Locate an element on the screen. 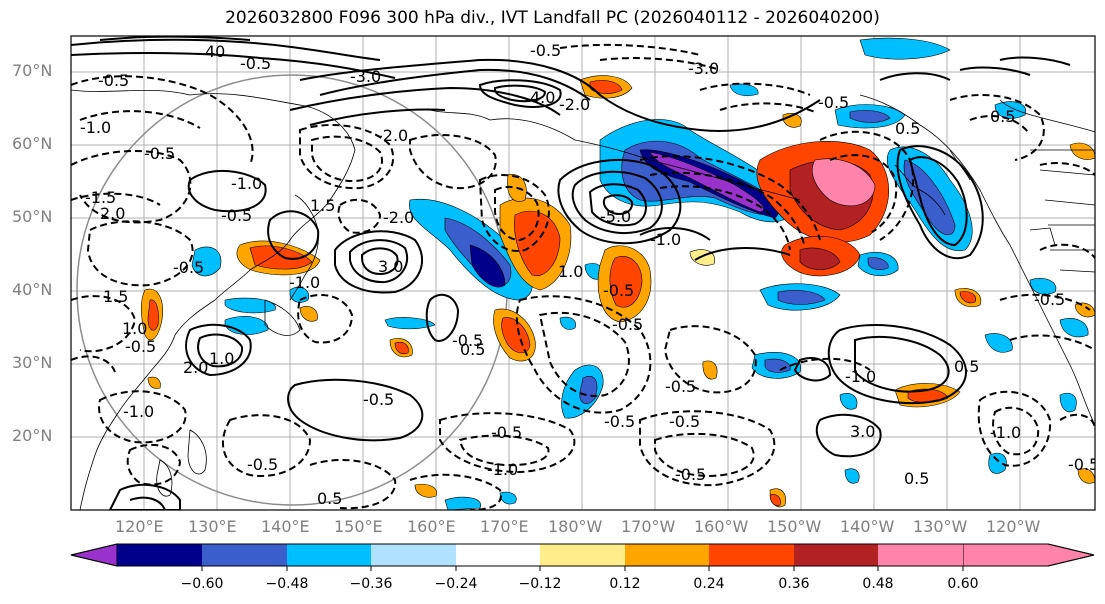 The height and width of the screenshot is (604, 1105). lon-label: 150°W is located at coordinates (794, 526).